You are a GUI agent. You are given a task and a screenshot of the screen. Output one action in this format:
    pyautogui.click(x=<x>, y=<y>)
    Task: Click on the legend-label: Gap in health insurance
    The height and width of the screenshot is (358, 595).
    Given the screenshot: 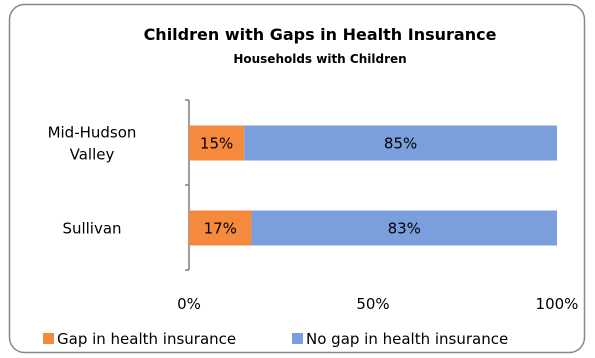 What is the action you would take?
    pyautogui.click(x=146, y=339)
    